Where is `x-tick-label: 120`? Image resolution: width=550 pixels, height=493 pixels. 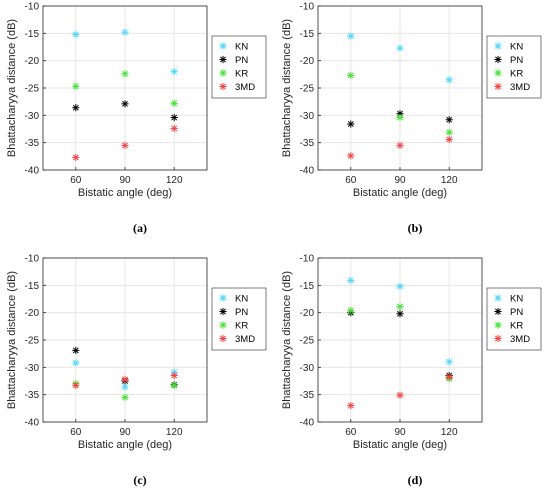 x-tick-label: 120 is located at coordinates (174, 432).